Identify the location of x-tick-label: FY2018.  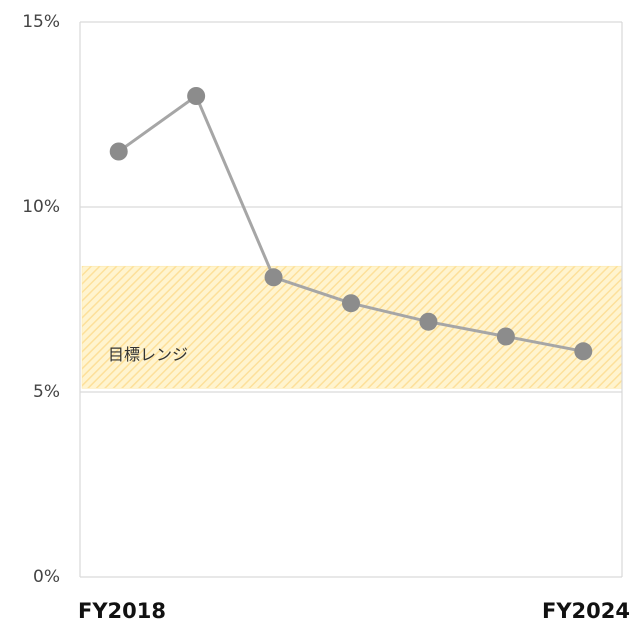
(122, 611).